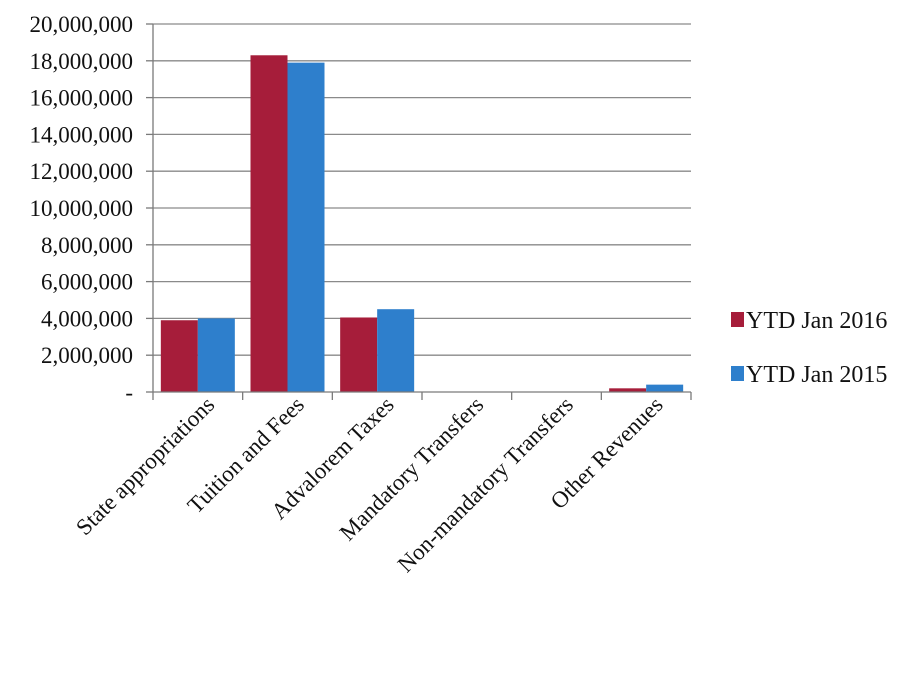  I want to click on y-tick-label: 2,000,000, so click(87, 355).